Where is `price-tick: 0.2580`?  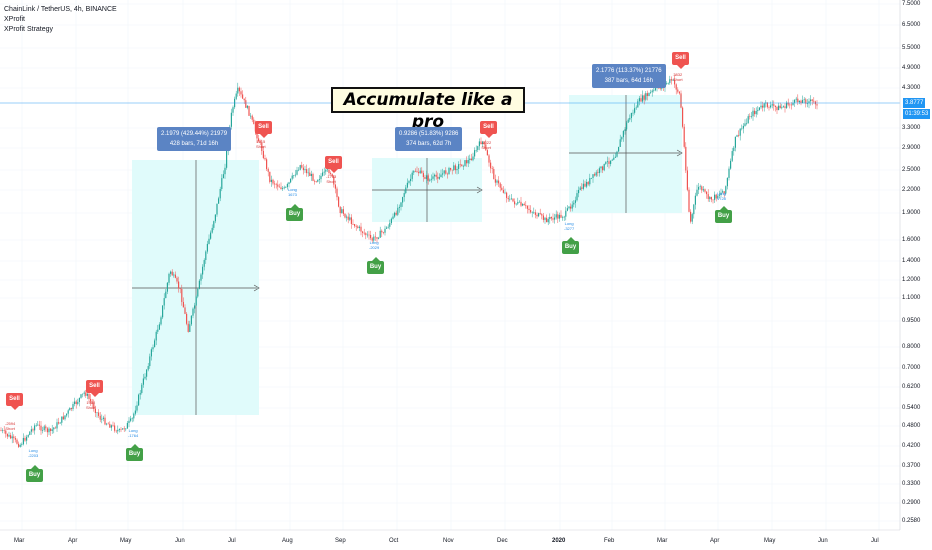
price-tick: 0.2580 is located at coordinates (911, 521).